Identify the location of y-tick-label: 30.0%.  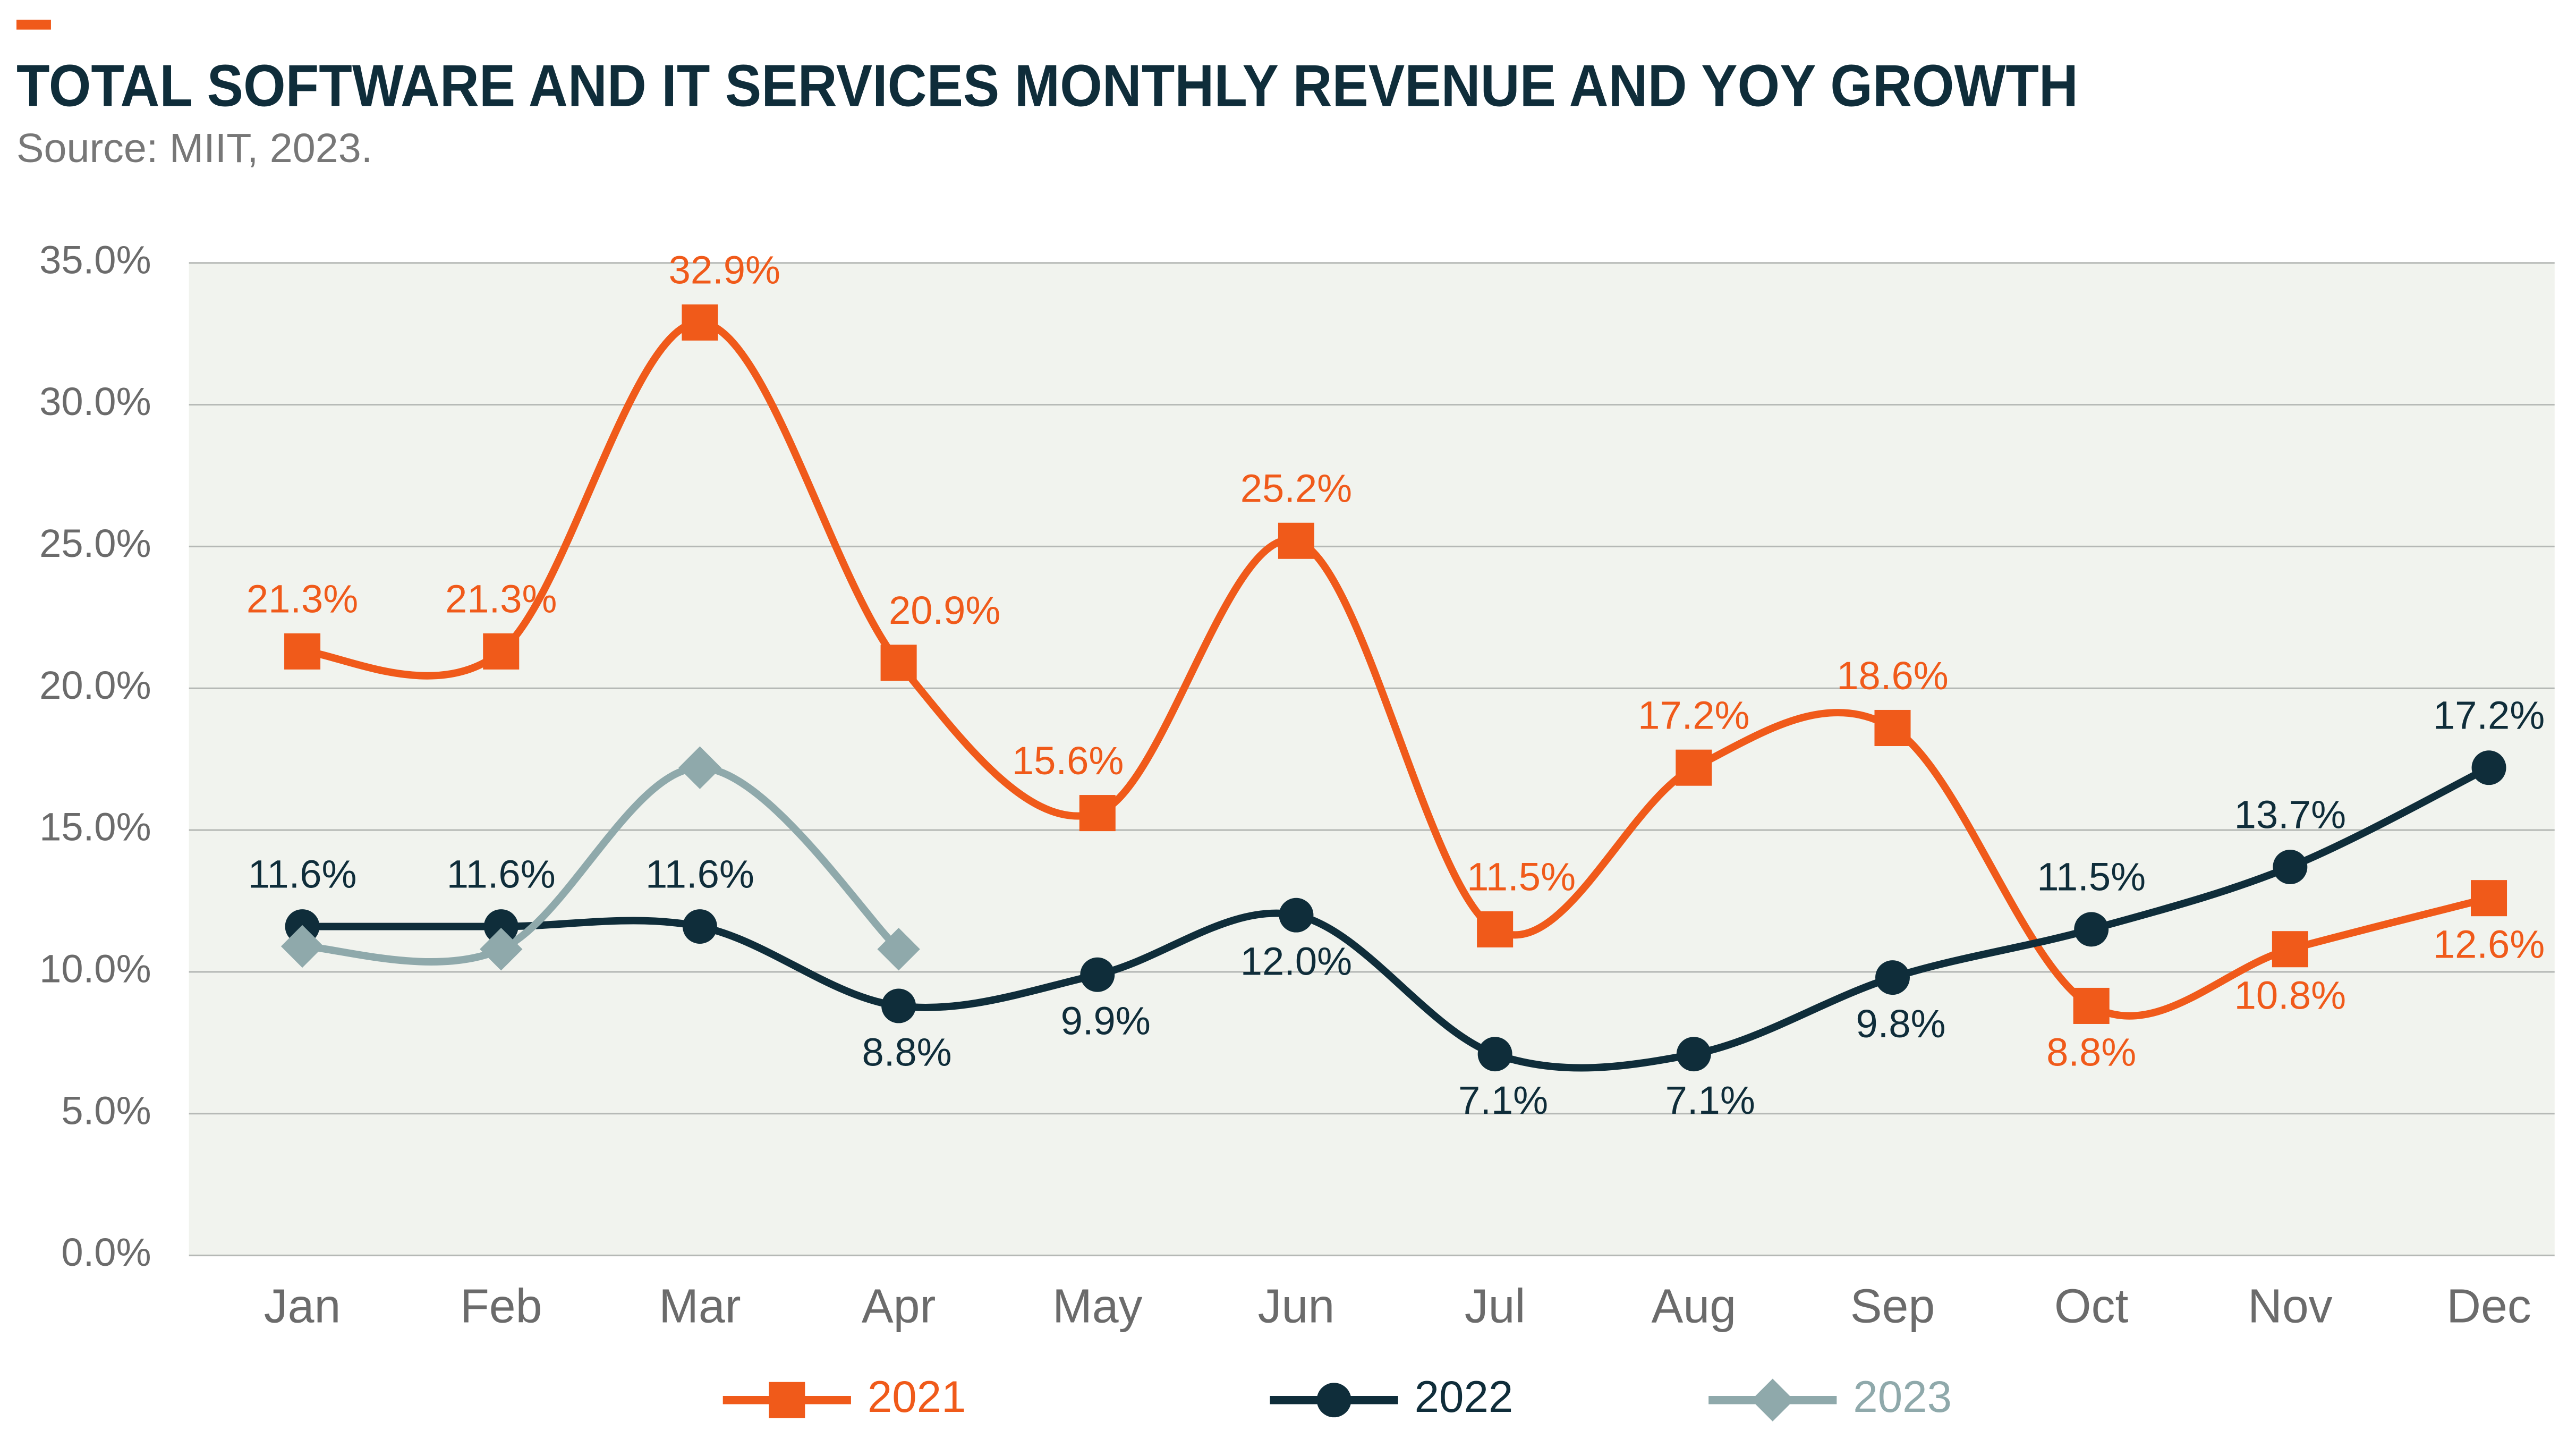
(95, 401).